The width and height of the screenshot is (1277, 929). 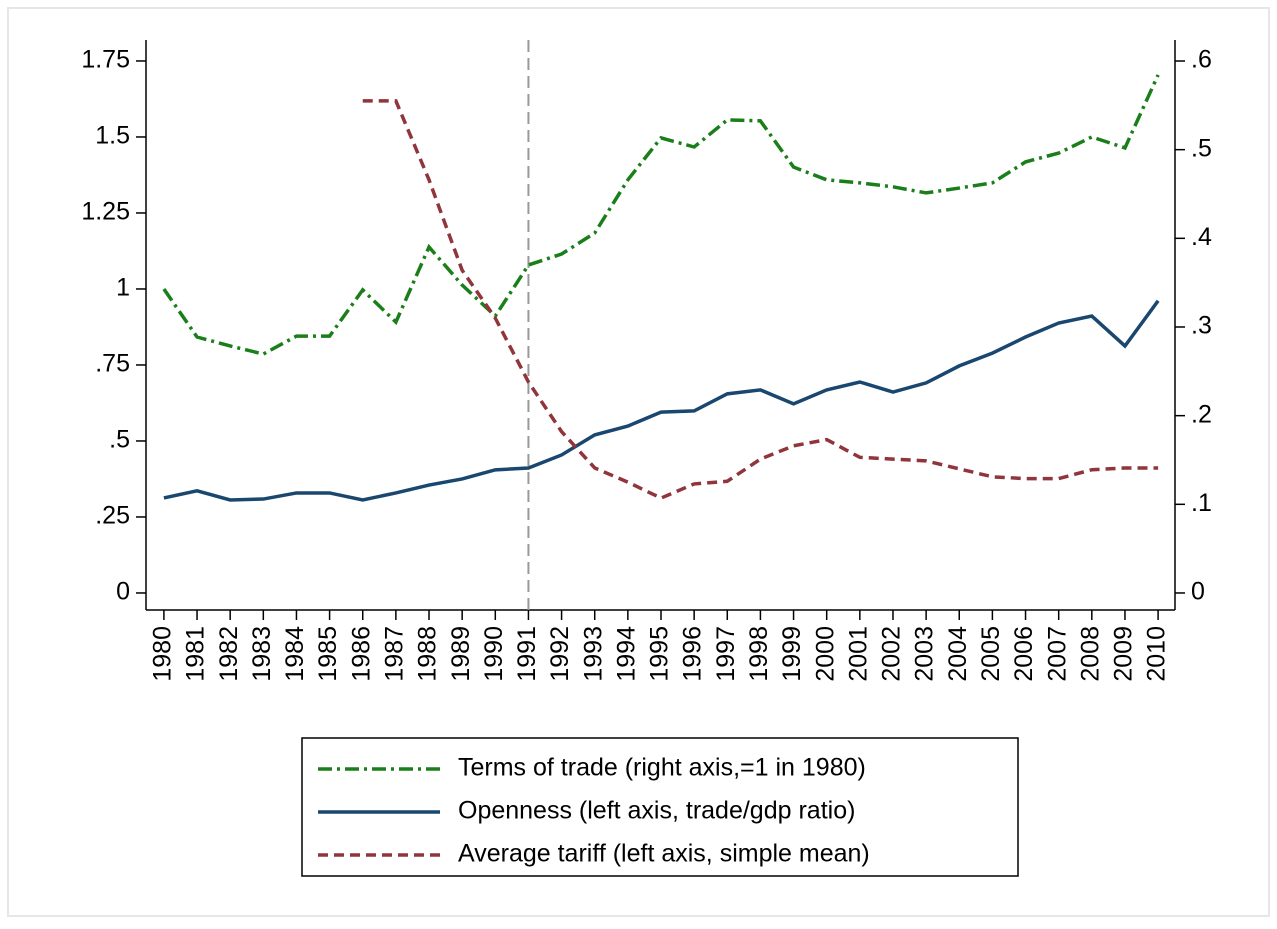 I want to click on y2-tick-label: 0, so click(x=1198, y=592).